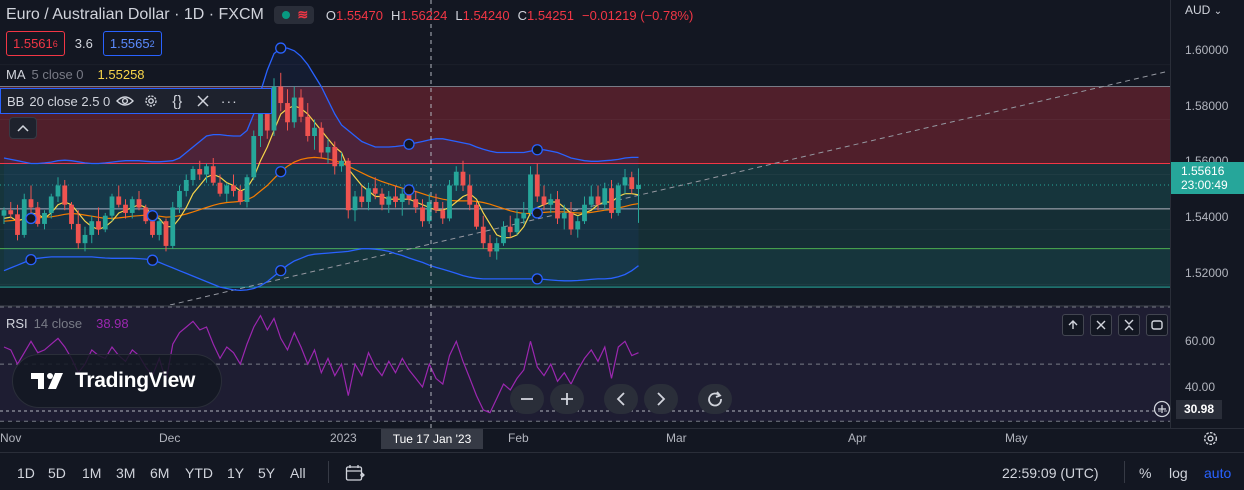 This screenshot has width=1244, height=490. I want to click on utc-clock: 22:59:09 (UTC), so click(1050, 473).